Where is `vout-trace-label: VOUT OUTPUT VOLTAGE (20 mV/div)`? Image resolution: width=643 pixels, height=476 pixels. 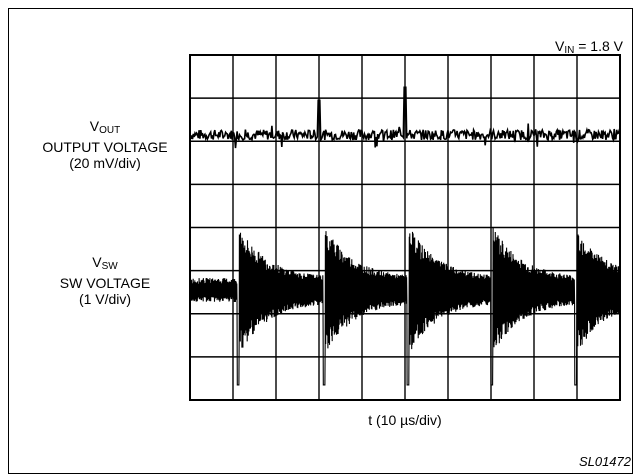
vout-trace-label: VOUT OUTPUT VOLTAGE (20 mV/div) is located at coordinates (105, 144).